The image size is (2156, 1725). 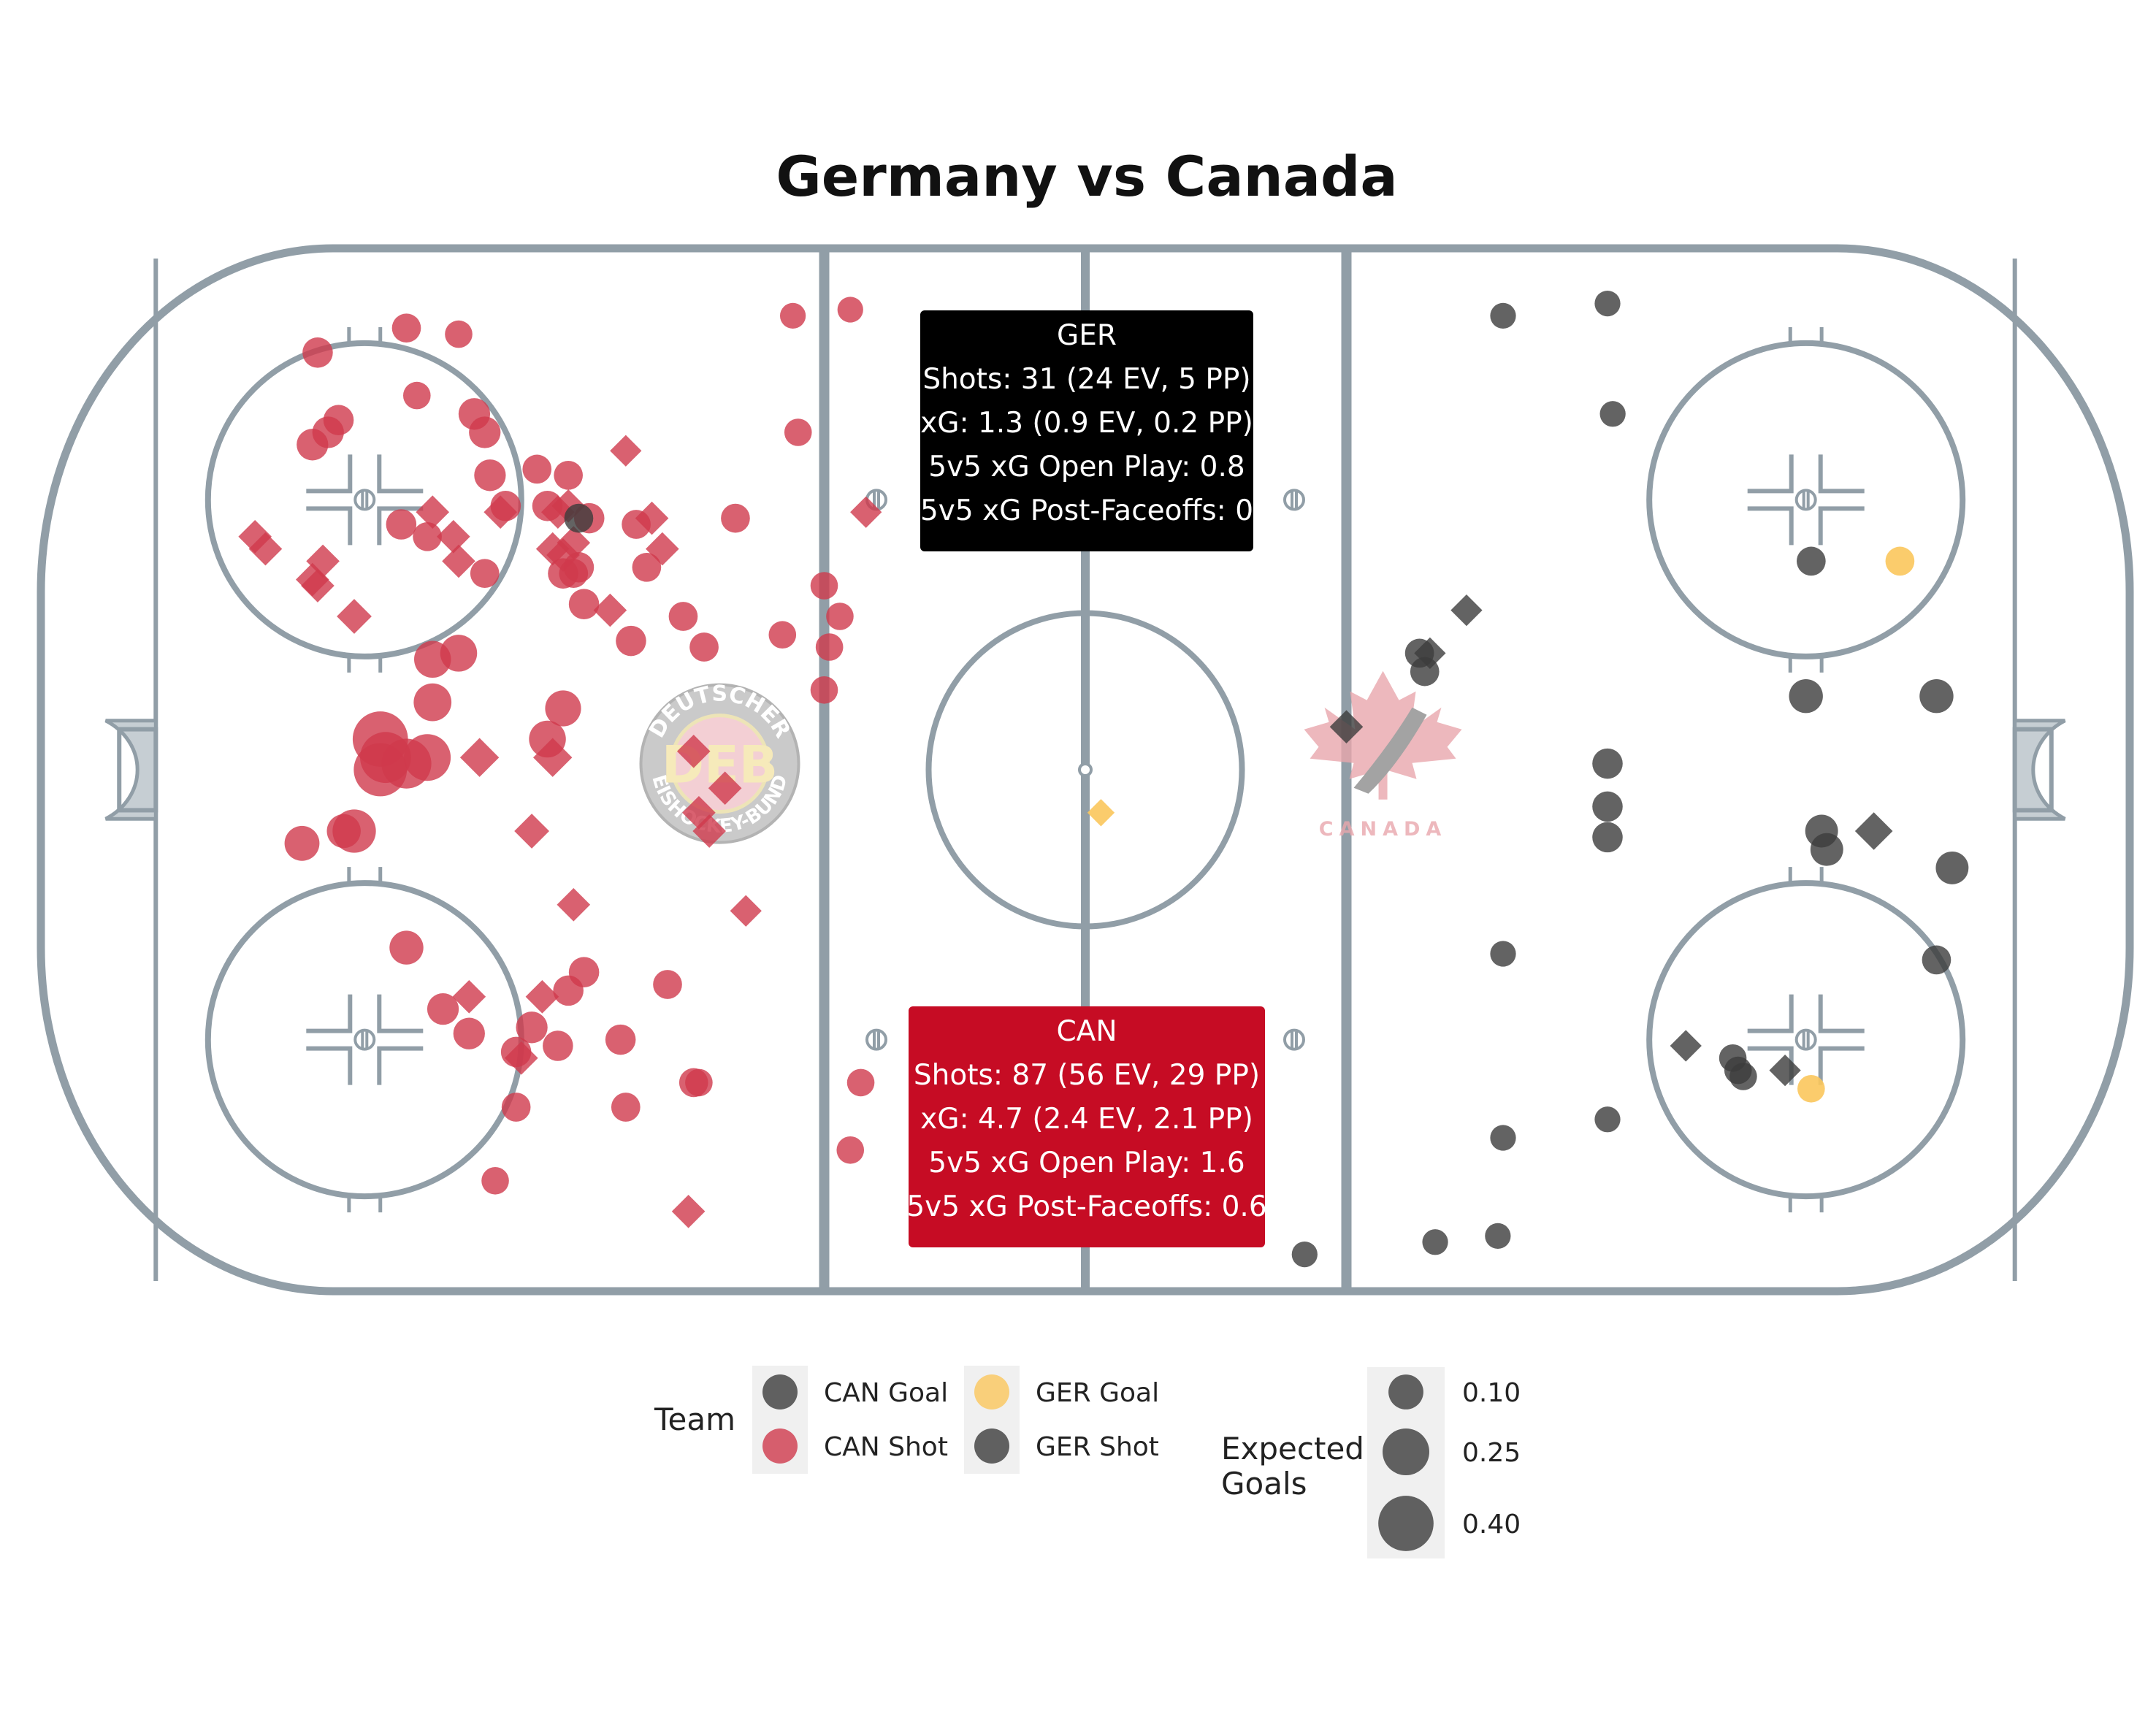 What do you see at coordinates (1384, 829) in the screenshot?
I see `can-logo-text: CANADA` at bounding box center [1384, 829].